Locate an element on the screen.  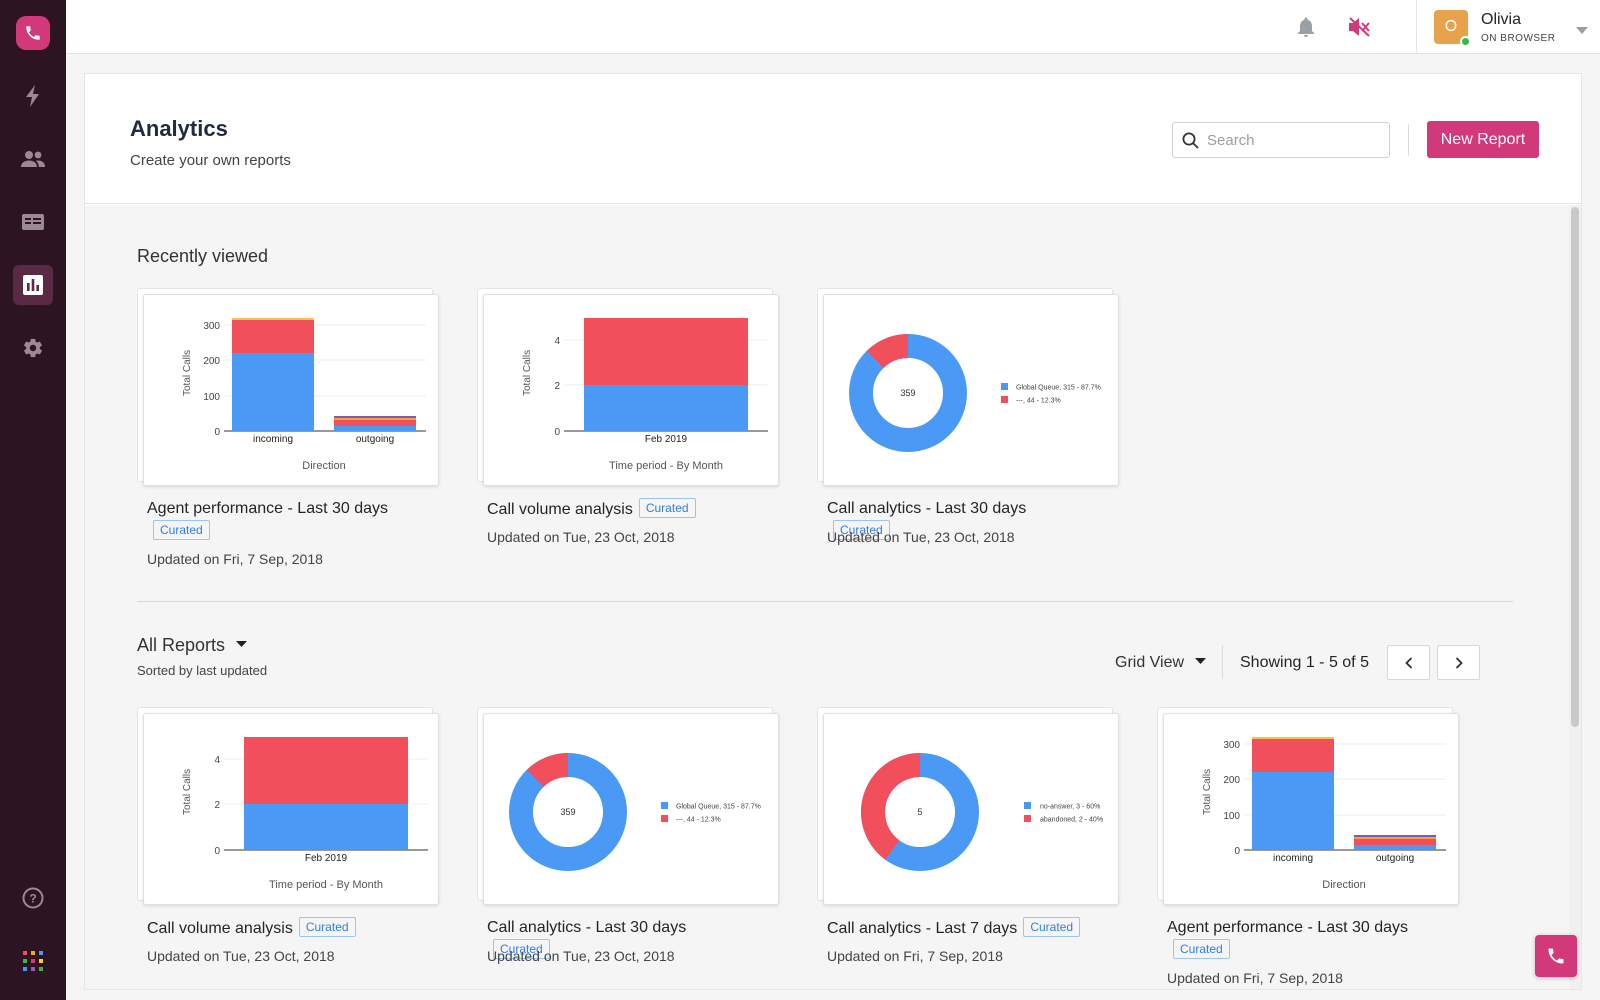
card-title: Call analytics - Last 7 days Curated is located at coordinates (957, 928).